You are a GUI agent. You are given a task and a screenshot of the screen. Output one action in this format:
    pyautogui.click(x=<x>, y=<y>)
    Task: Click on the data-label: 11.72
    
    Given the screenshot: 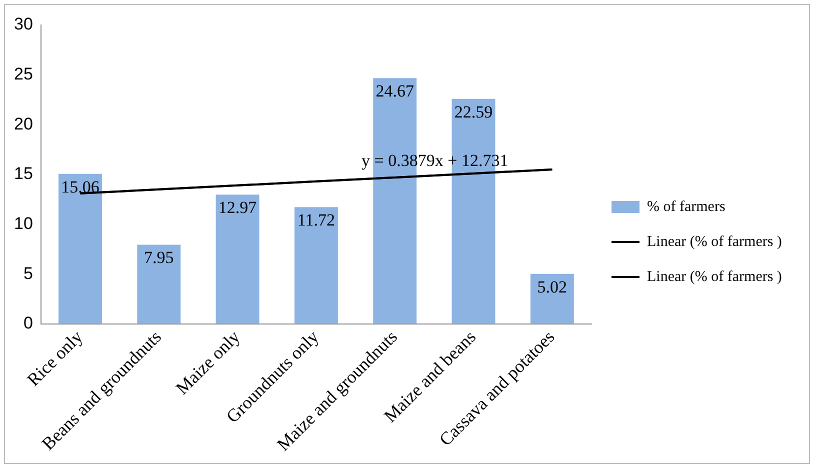 What is the action you would take?
    pyautogui.click(x=316, y=220)
    